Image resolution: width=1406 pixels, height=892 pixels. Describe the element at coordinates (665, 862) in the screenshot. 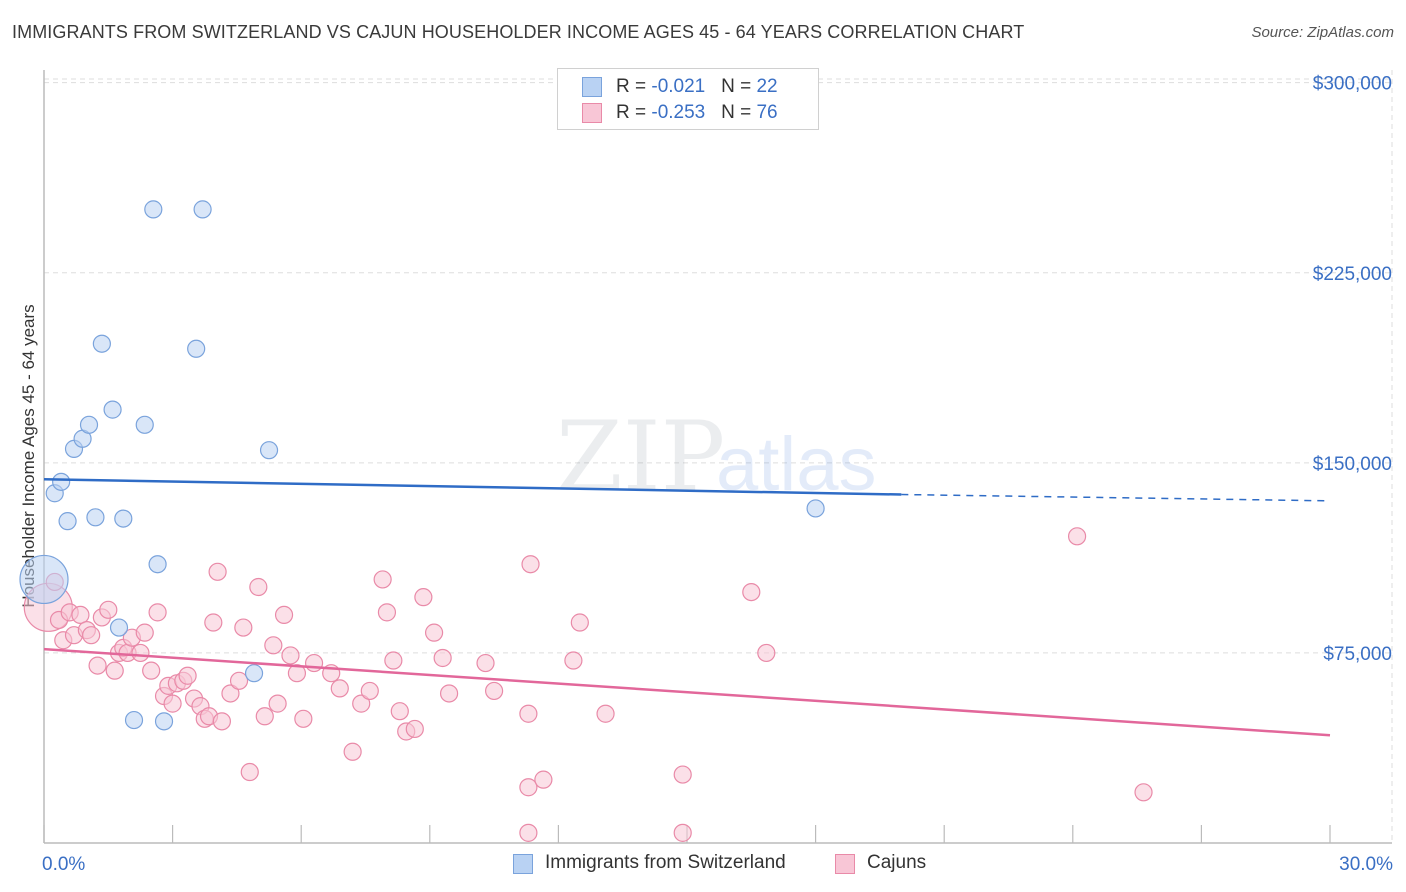

I see `legend-label: Immigrants from Switzerland` at that location.